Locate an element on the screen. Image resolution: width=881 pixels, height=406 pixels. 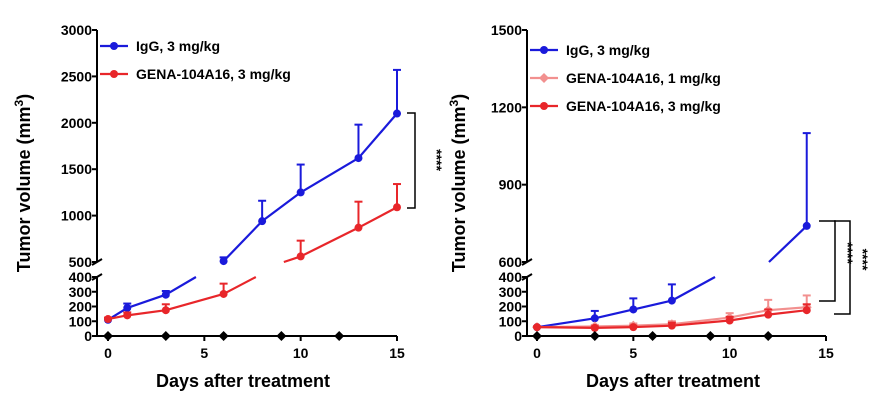
y-tick-label: 500 is located at coordinates (81, 262).